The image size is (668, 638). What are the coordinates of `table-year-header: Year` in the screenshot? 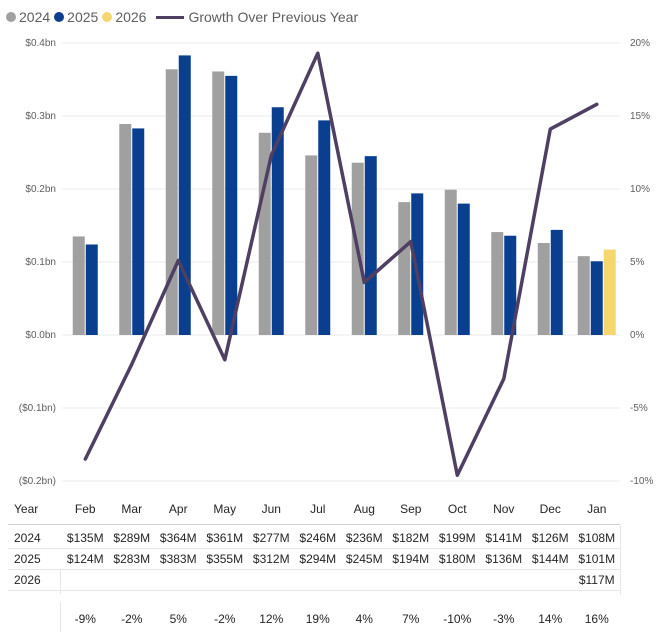 It's located at (26, 509).